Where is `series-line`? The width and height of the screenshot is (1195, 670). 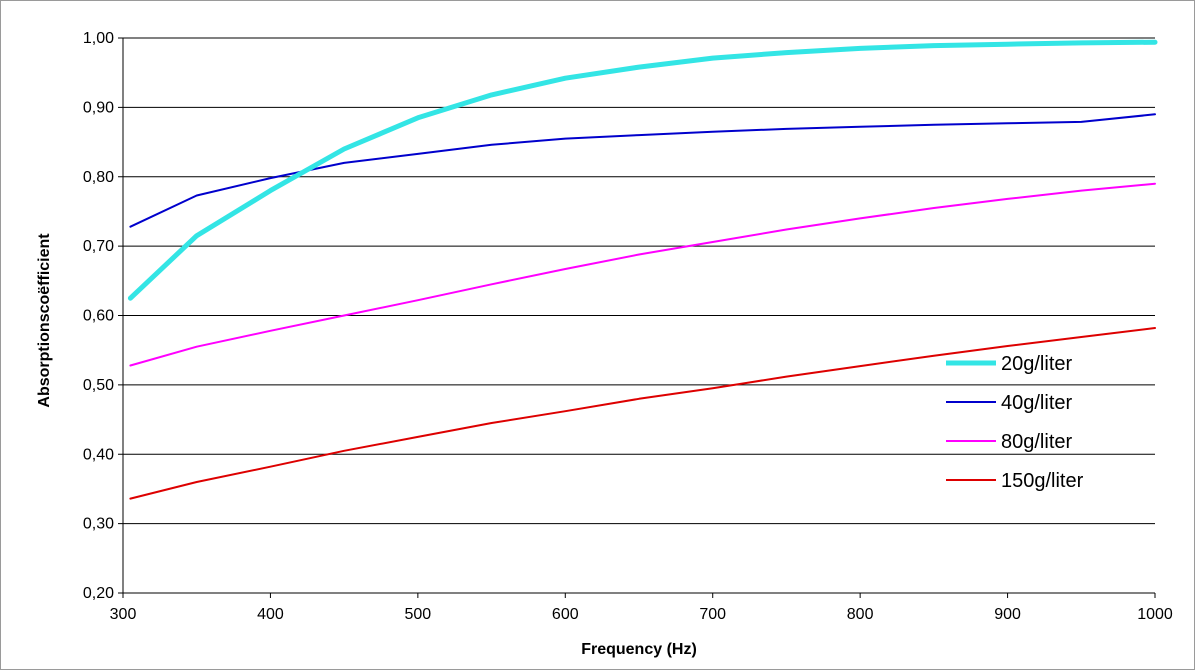 series-line is located at coordinates (642, 170).